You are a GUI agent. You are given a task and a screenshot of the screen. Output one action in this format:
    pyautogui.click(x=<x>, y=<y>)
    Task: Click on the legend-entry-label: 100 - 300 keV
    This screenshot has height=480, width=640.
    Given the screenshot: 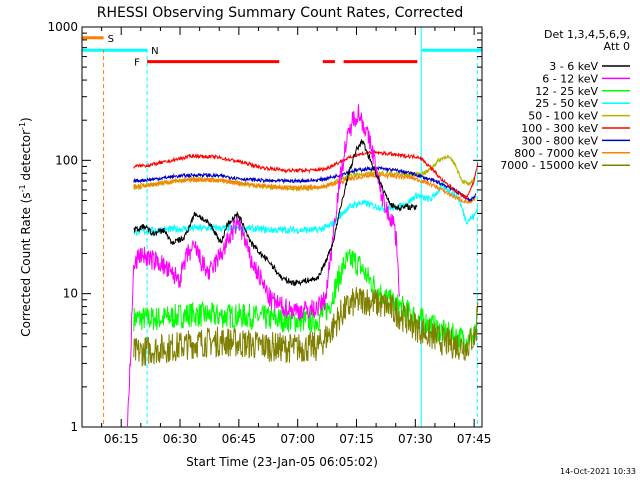 What is the action you would take?
    pyautogui.click(x=559, y=128)
    